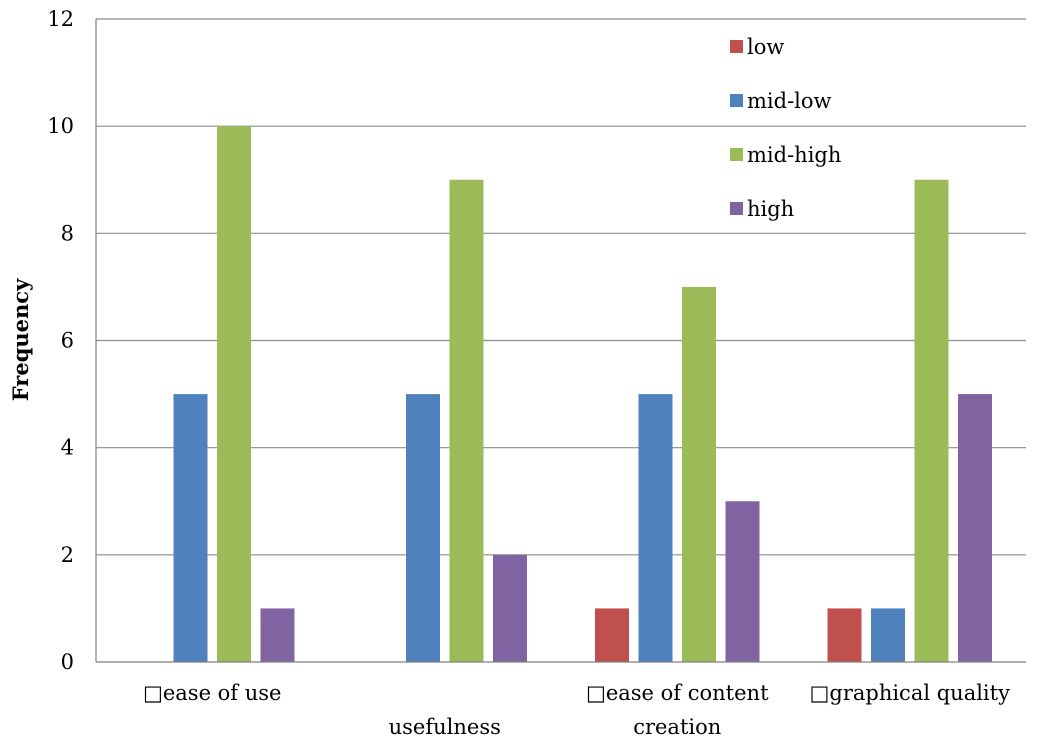  Describe the element at coordinates (60, 19) in the screenshot. I see `y-tick-label: 12` at that location.